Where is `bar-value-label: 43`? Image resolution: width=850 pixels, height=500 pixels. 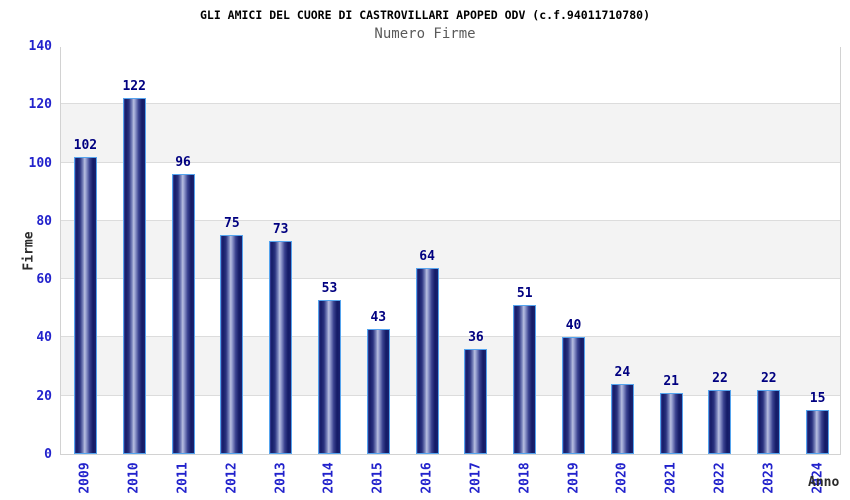 bar-value-label: 43 is located at coordinates (378, 317).